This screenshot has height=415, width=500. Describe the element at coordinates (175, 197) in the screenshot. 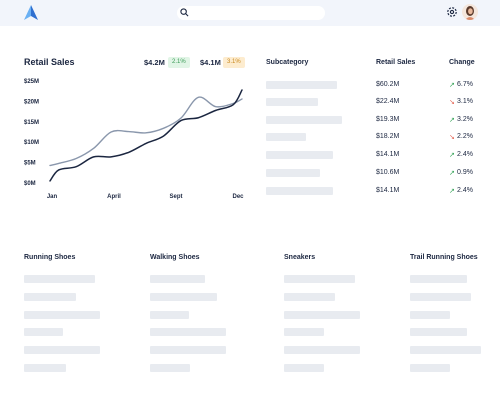

I see `x-tick-label: Sept` at that location.